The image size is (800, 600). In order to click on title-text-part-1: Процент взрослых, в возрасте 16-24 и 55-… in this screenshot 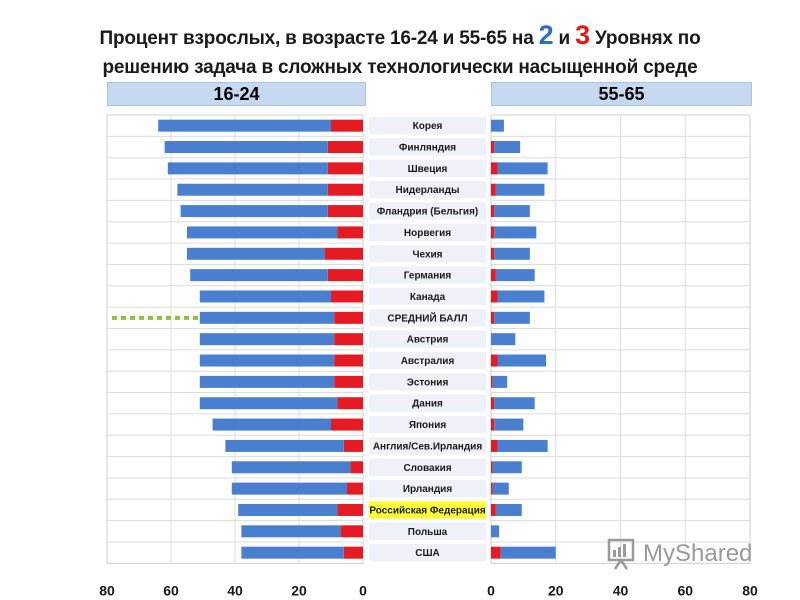, I will do `click(319, 38)`.